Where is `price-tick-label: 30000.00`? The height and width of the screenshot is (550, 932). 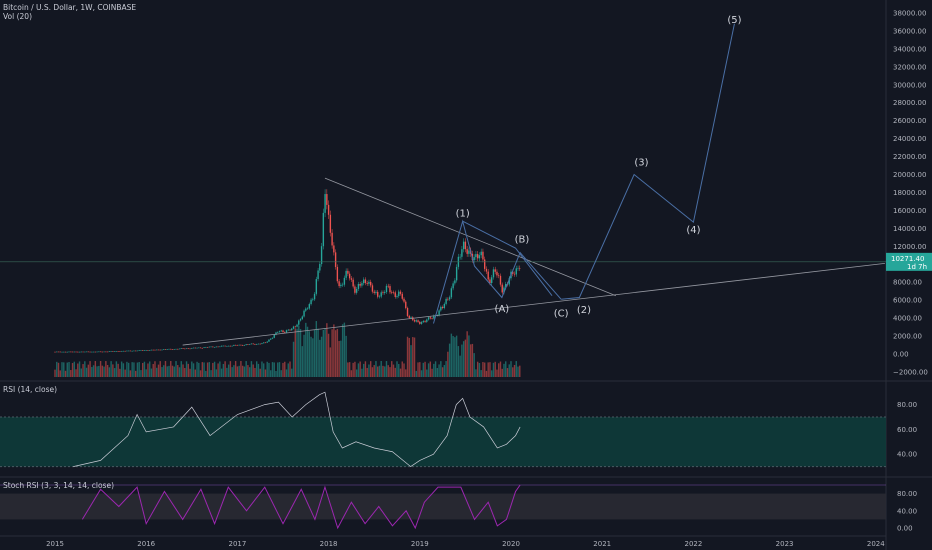
price-tick-label: 30000.00 is located at coordinates (909, 85).